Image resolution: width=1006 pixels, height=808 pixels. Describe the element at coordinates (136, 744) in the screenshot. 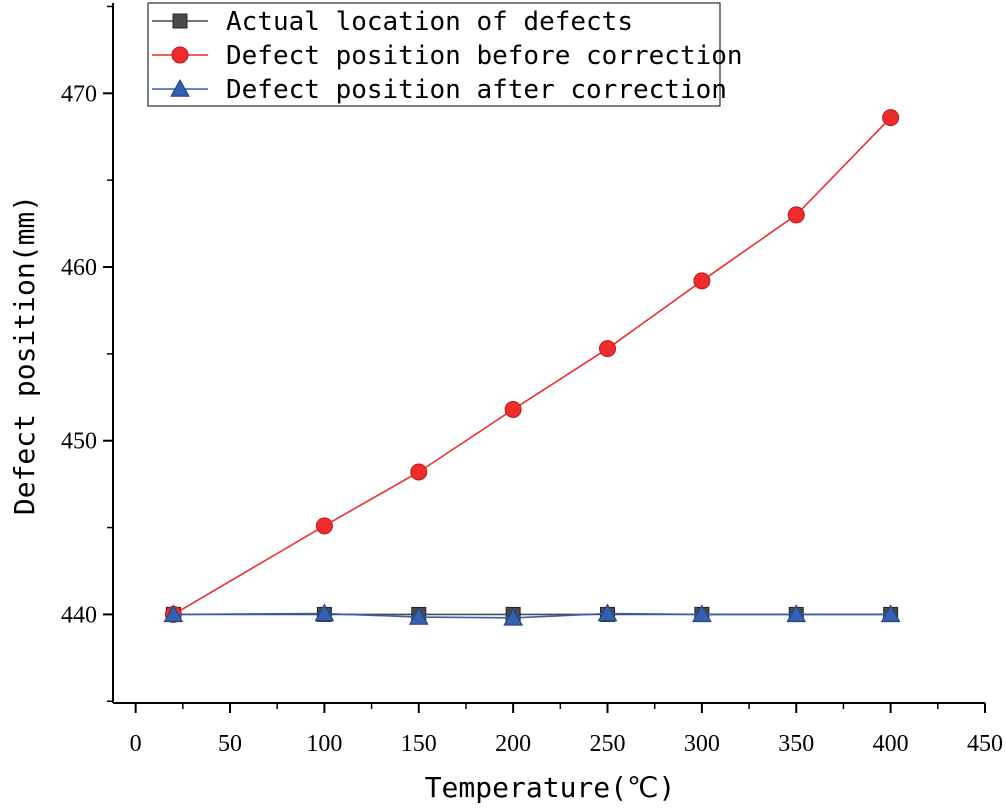

I see `x-tick-label-0: 0` at that location.